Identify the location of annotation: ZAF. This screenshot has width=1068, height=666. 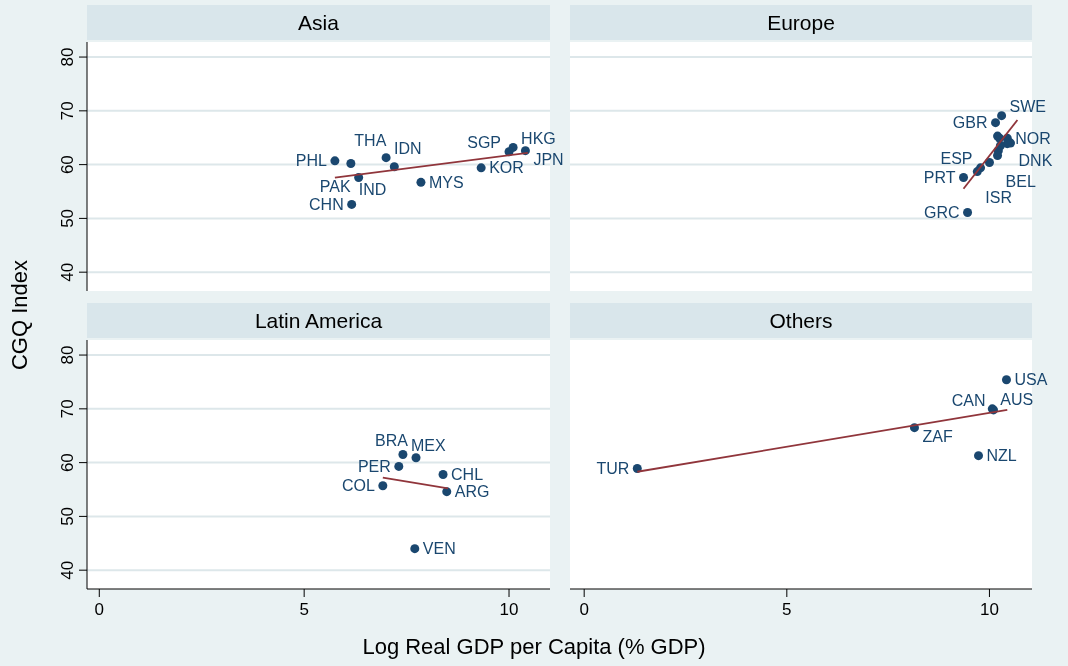
(937, 437).